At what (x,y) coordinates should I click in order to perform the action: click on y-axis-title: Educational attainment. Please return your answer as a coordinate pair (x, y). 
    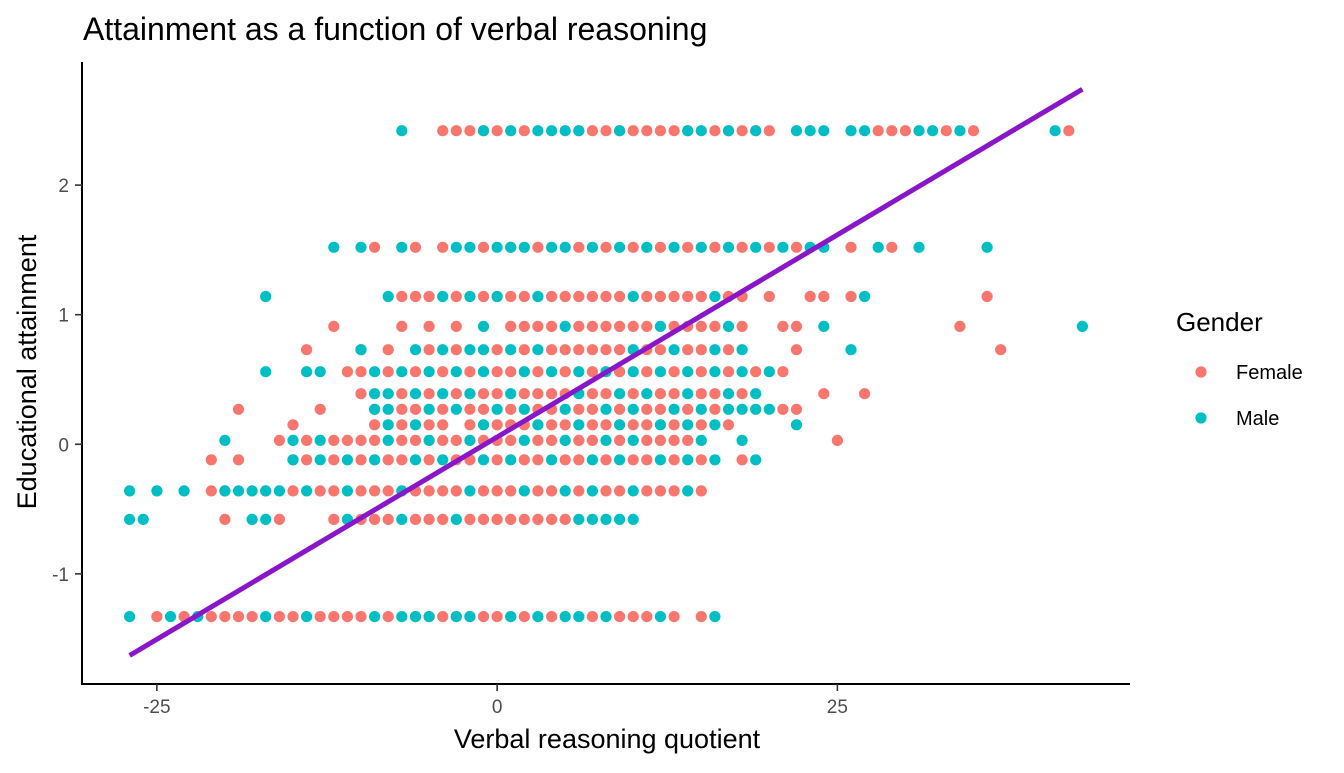
    Looking at the image, I should click on (27, 371).